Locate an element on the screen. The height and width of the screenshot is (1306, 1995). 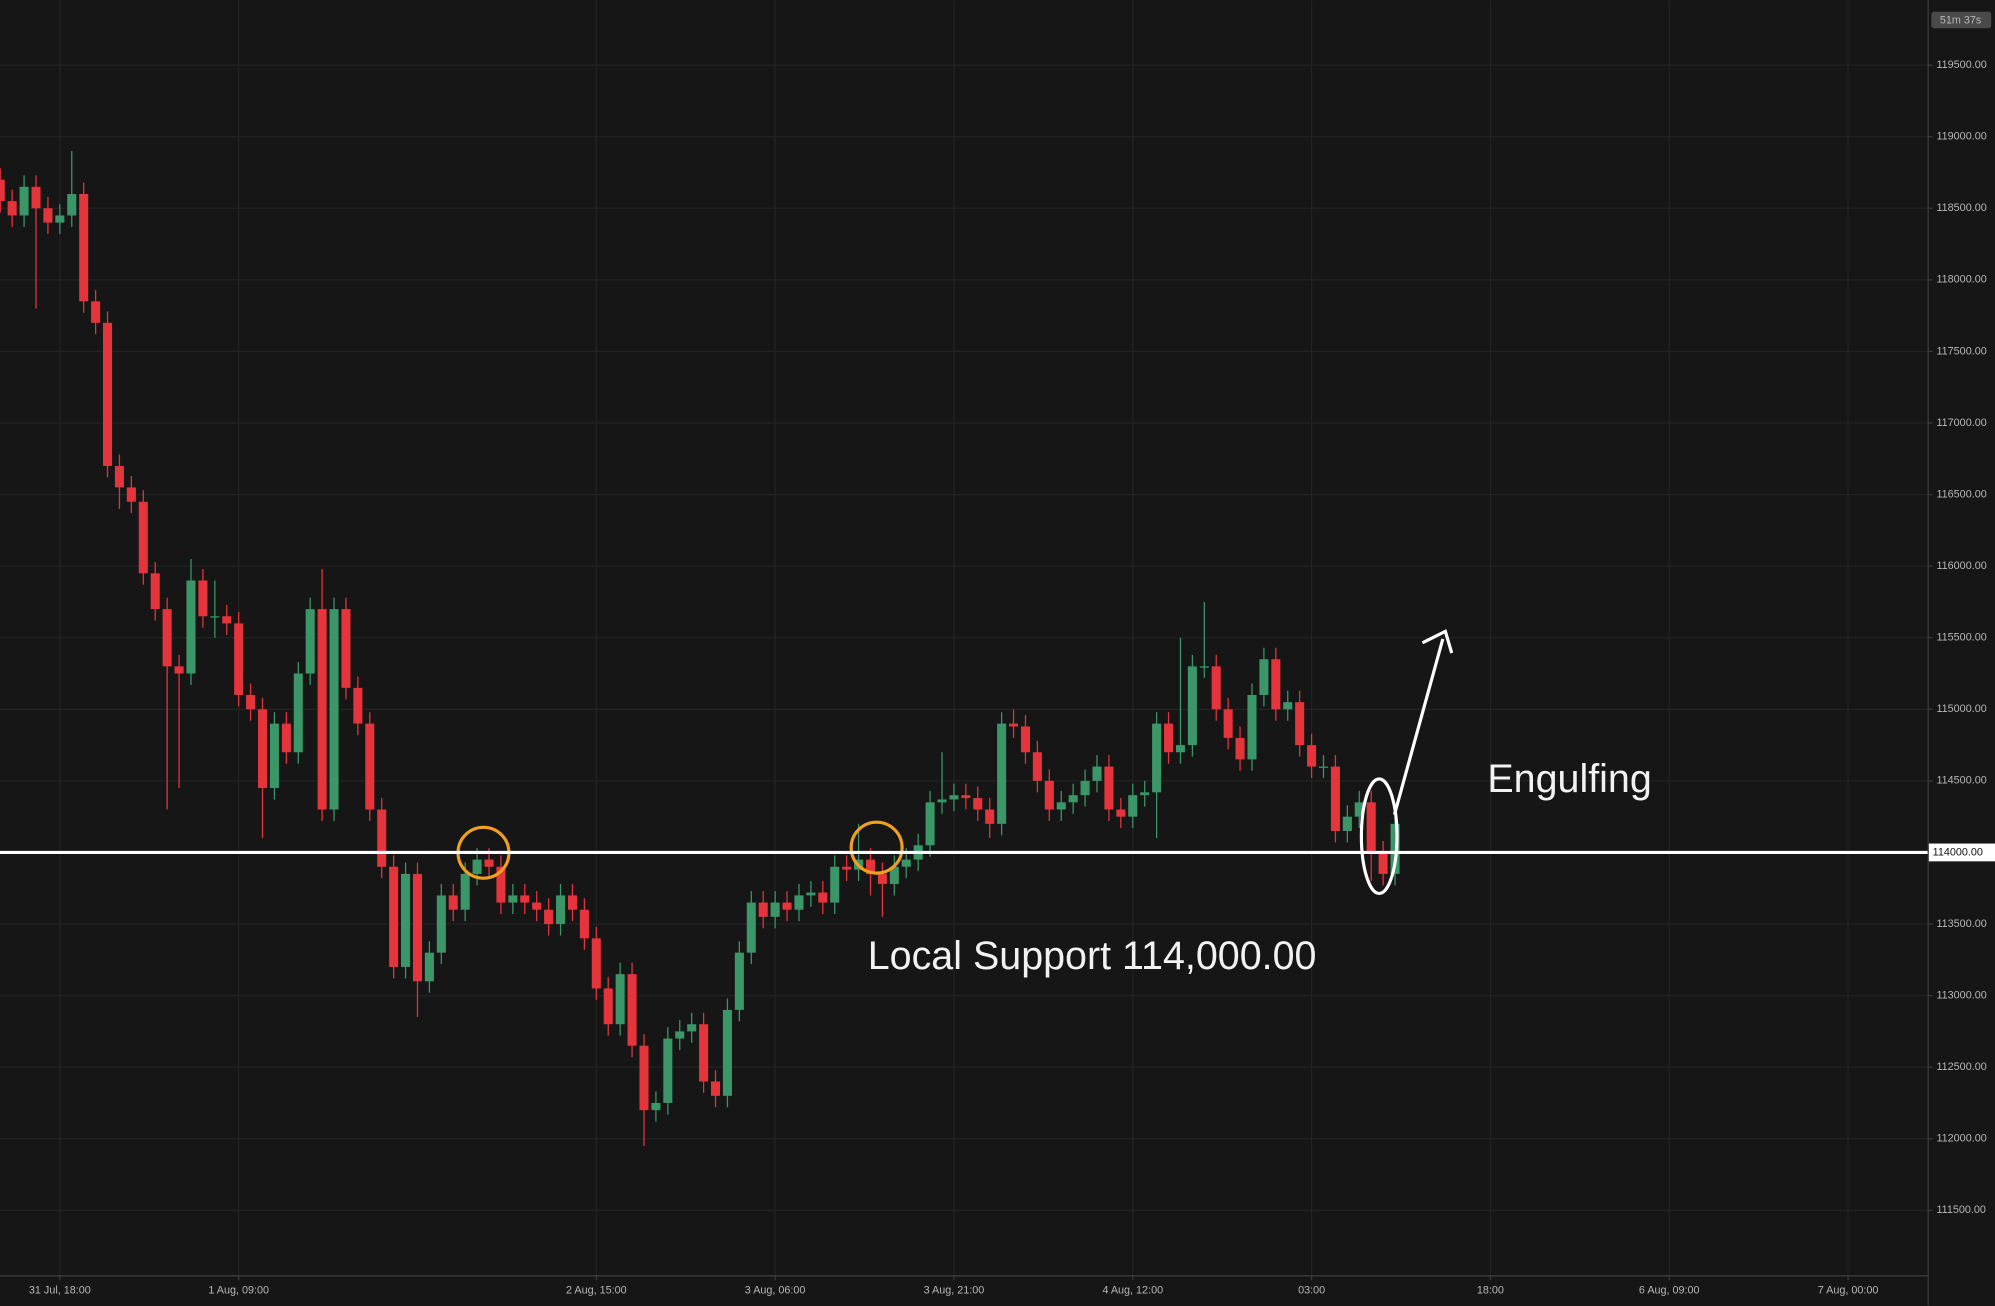
x-tick-label: 6 Aug, 09:00 is located at coordinates (1669, 1290).